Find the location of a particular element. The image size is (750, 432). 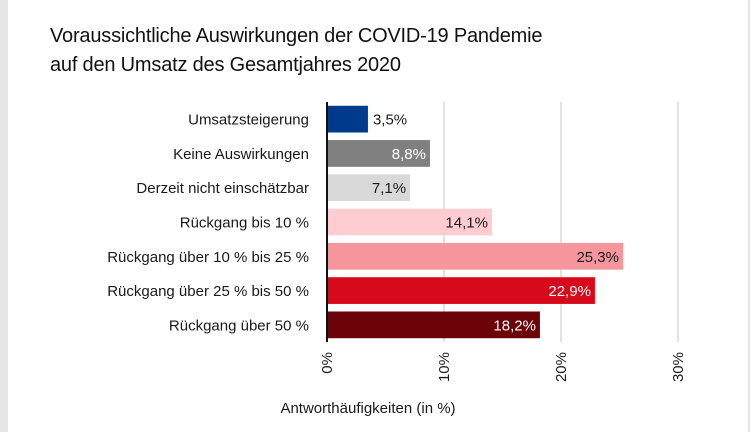

category-label: Rückgang über 10 % bis 25 % is located at coordinates (208, 257).